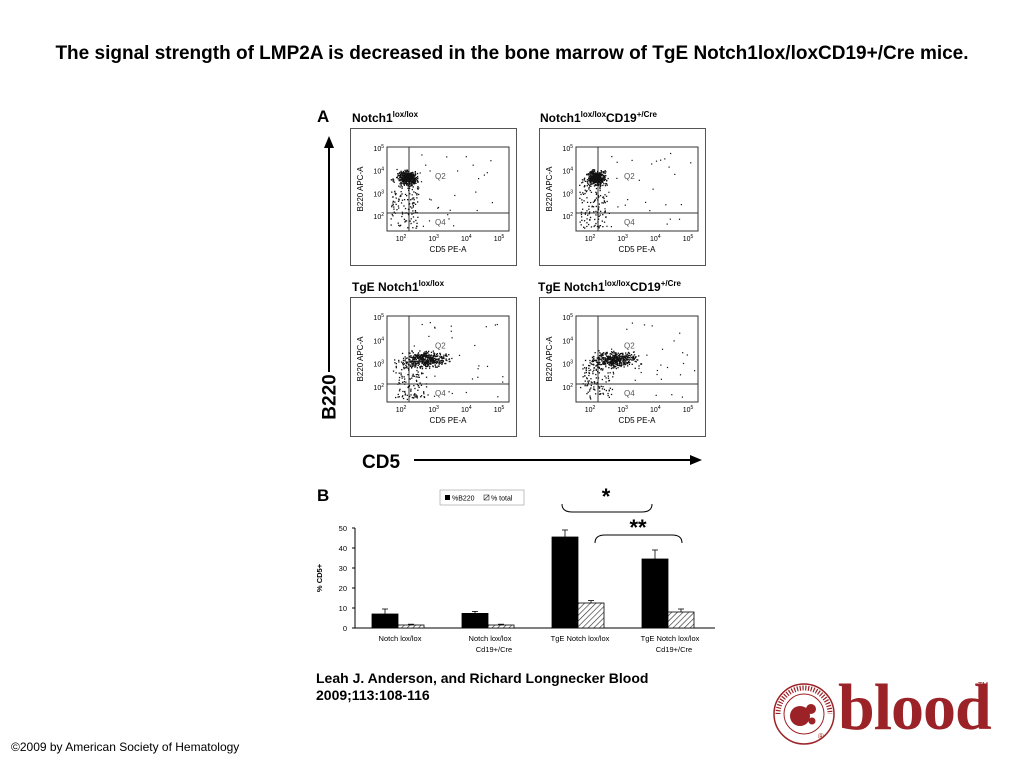  What do you see at coordinates (606, 496) in the screenshot?
I see `significance-star-1: *` at bounding box center [606, 496].